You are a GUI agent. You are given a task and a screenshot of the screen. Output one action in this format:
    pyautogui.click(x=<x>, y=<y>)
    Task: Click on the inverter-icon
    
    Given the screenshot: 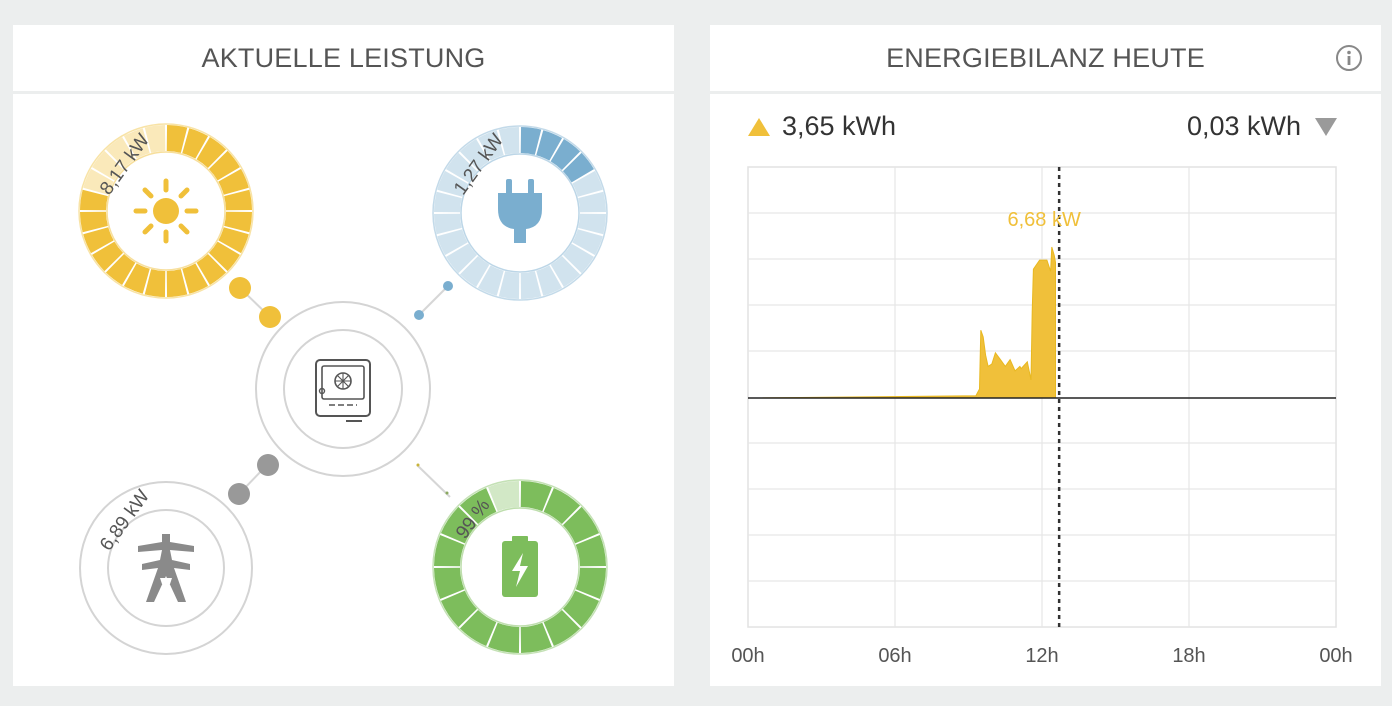 What is the action you would take?
    pyautogui.click(x=343, y=390)
    